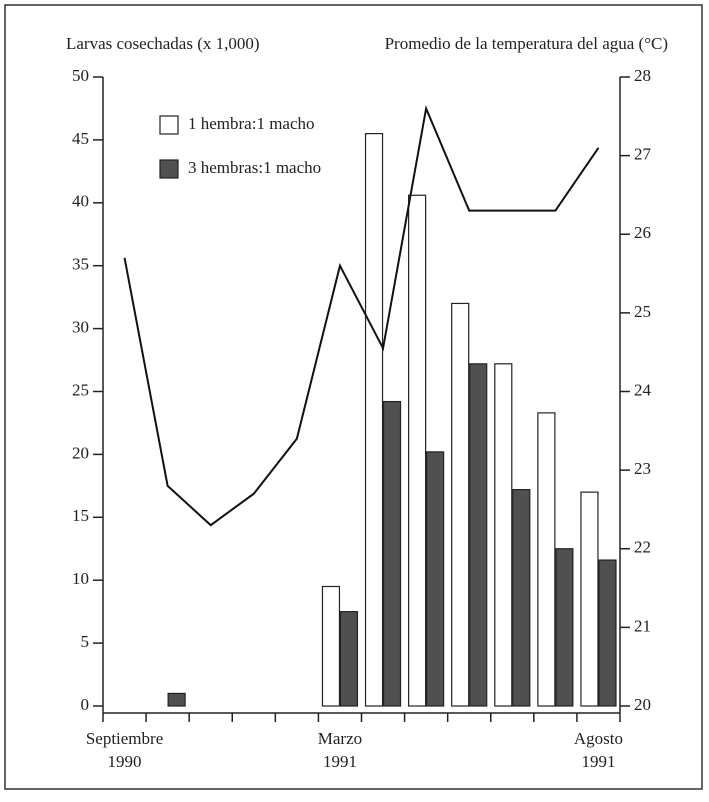 Image resolution: width=709 pixels, height=802 pixels. What do you see at coordinates (643, 389) in the screenshot?
I see `y2-tick-label: 24` at bounding box center [643, 389].